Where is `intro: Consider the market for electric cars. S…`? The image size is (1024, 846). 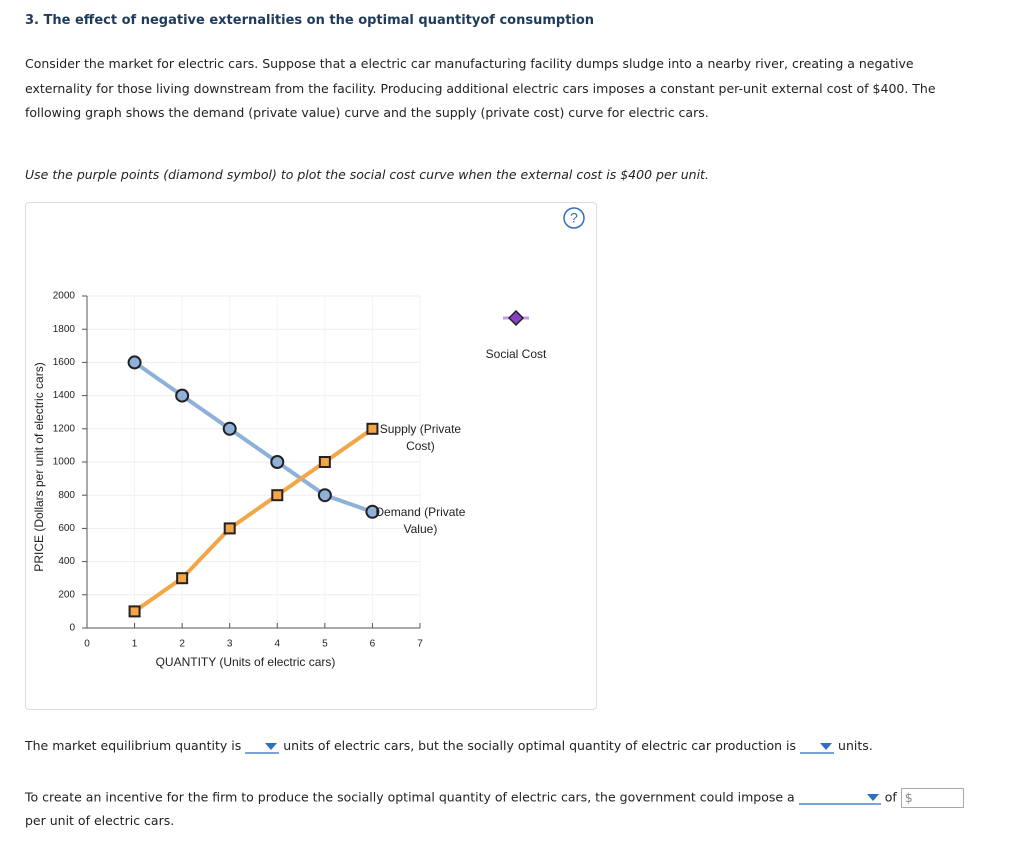 intro: Consider the market for electric cars. S… is located at coordinates (480, 89).